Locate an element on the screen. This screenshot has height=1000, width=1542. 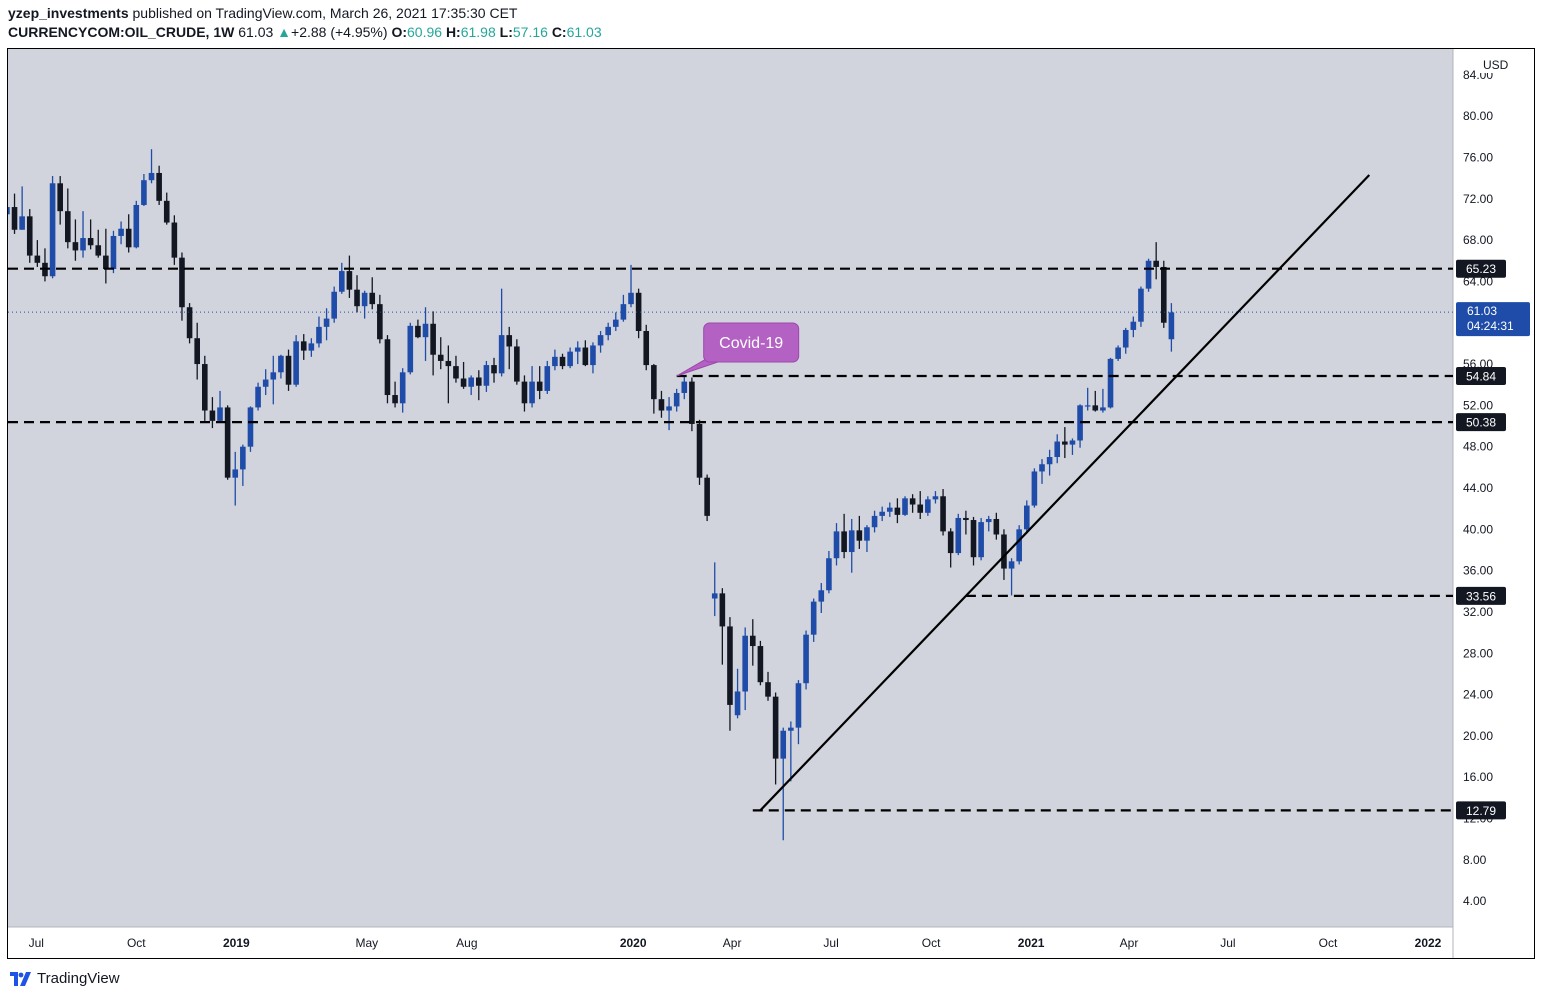
open-label: O: is located at coordinates (399, 32).